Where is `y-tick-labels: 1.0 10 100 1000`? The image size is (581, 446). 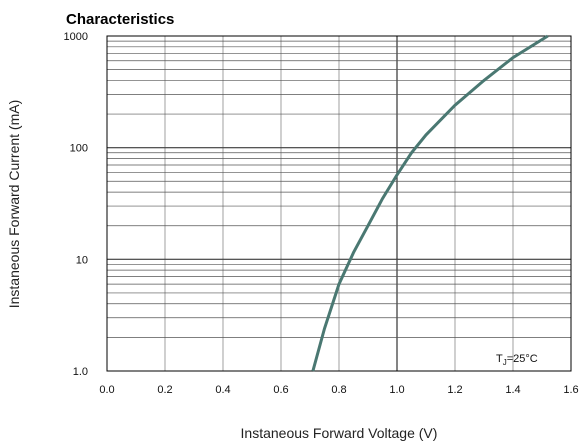 y-tick-labels: 1.0 10 100 1000 is located at coordinates (76, 204).